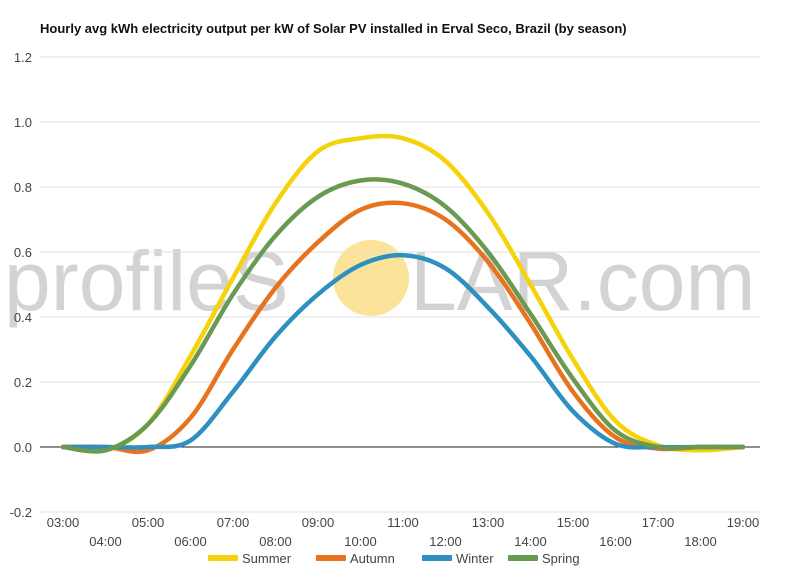  Describe the element at coordinates (530, 541) in the screenshot. I see `x-tick-label: 14:00` at that location.